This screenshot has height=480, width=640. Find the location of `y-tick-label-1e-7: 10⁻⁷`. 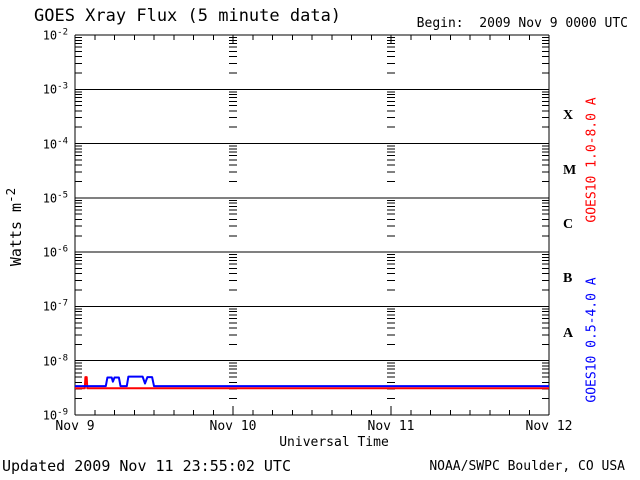

y-tick-label-1e-7: 10⁻⁷ is located at coordinates (55, 306).